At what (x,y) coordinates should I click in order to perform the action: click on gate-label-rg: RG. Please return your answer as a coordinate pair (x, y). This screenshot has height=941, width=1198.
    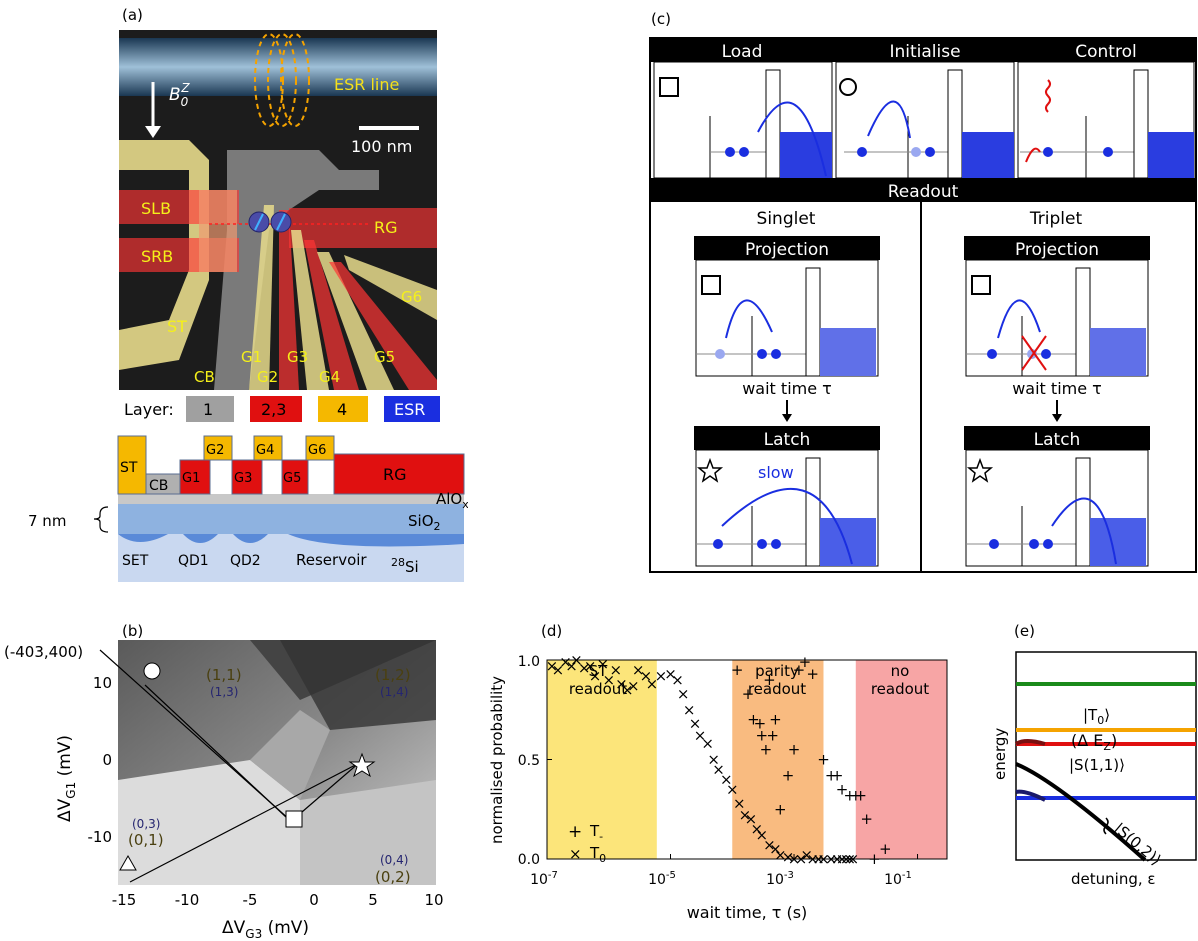
    Looking at the image, I should click on (386, 227).